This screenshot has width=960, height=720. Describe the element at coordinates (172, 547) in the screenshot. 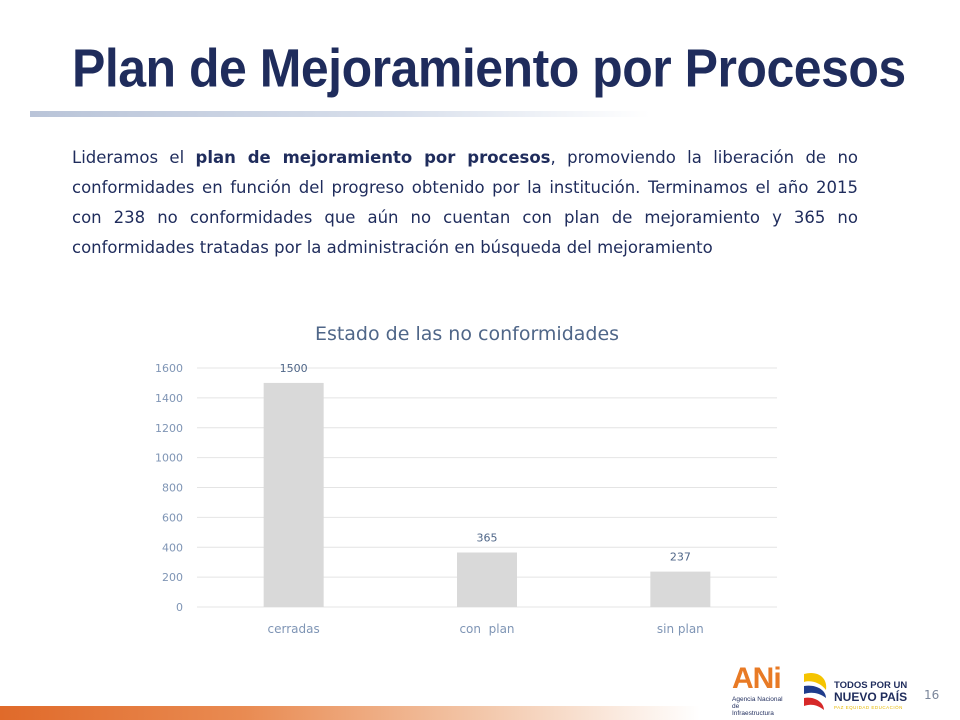

I see `y-tick-label: 400` at that location.